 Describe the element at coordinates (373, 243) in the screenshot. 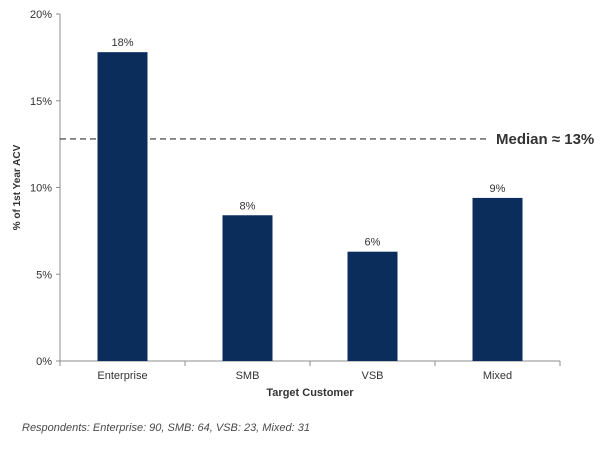

I see `data-label: 6%` at that location.